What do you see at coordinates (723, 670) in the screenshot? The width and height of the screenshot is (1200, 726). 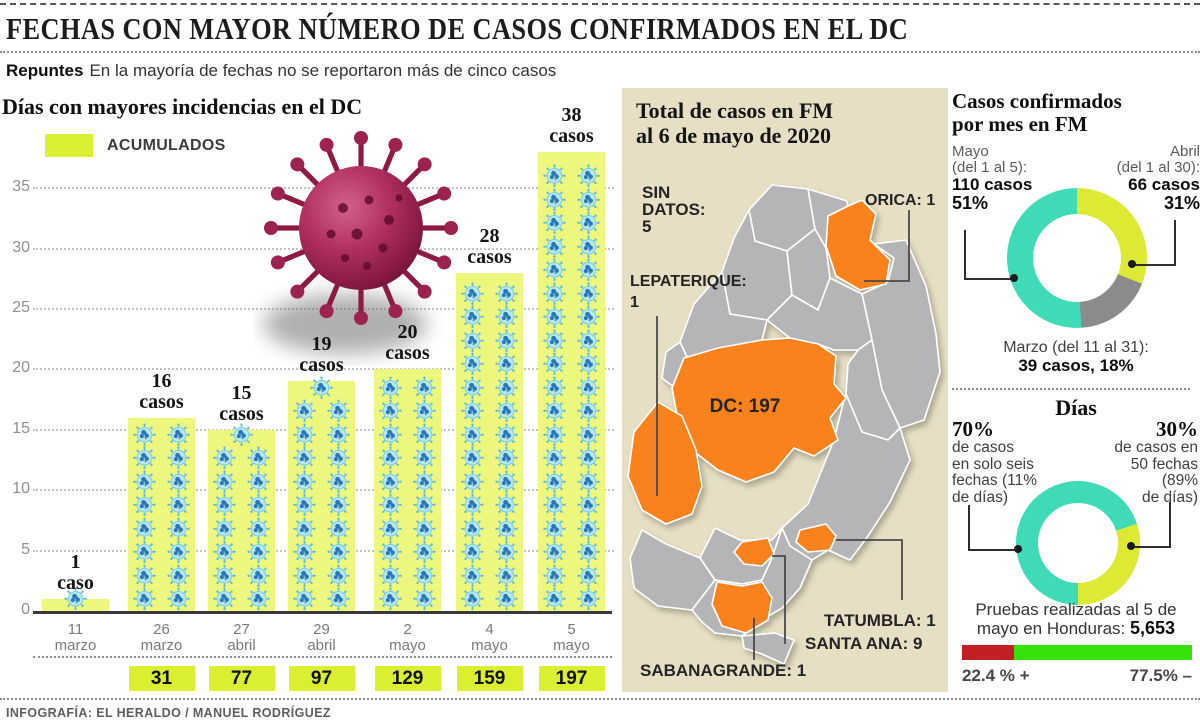 I see `map-label-sabanagrande: SABANAGRANDE: 1` at bounding box center [723, 670].